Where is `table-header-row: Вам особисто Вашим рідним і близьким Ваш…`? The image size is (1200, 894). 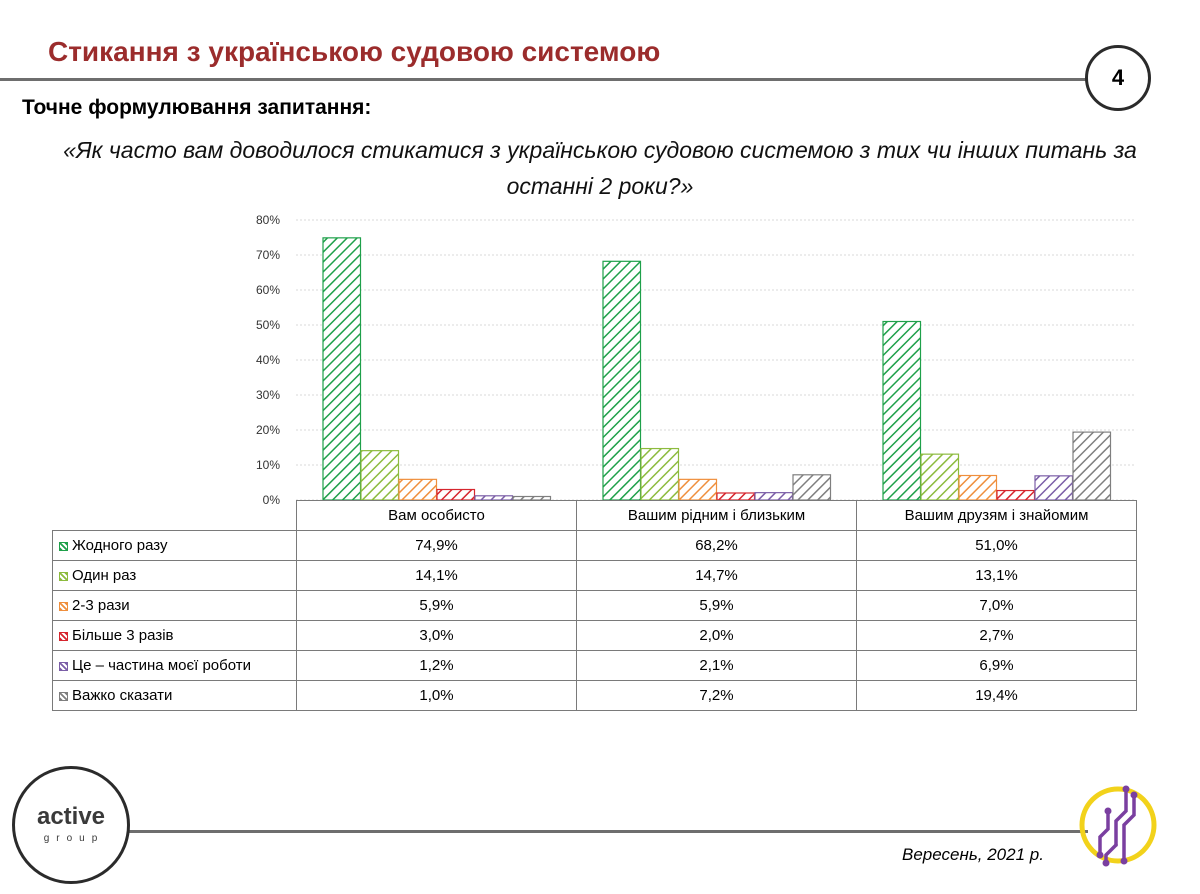
table-header-row: Вам особисто Вашим рідним і близьким Ваш… is located at coordinates (594, 515).